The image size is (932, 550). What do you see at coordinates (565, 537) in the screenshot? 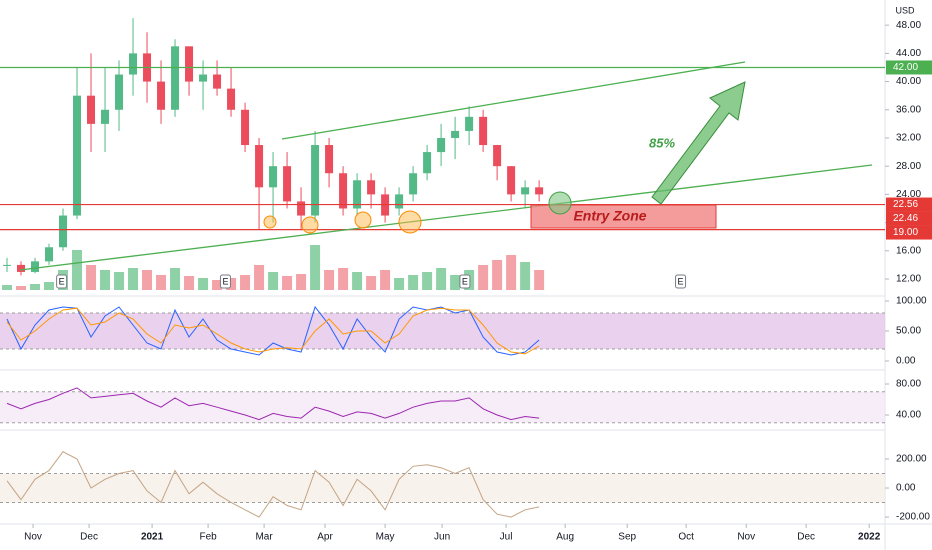
I see `x-tick-label: Aug` at bounding box center [565, 537].